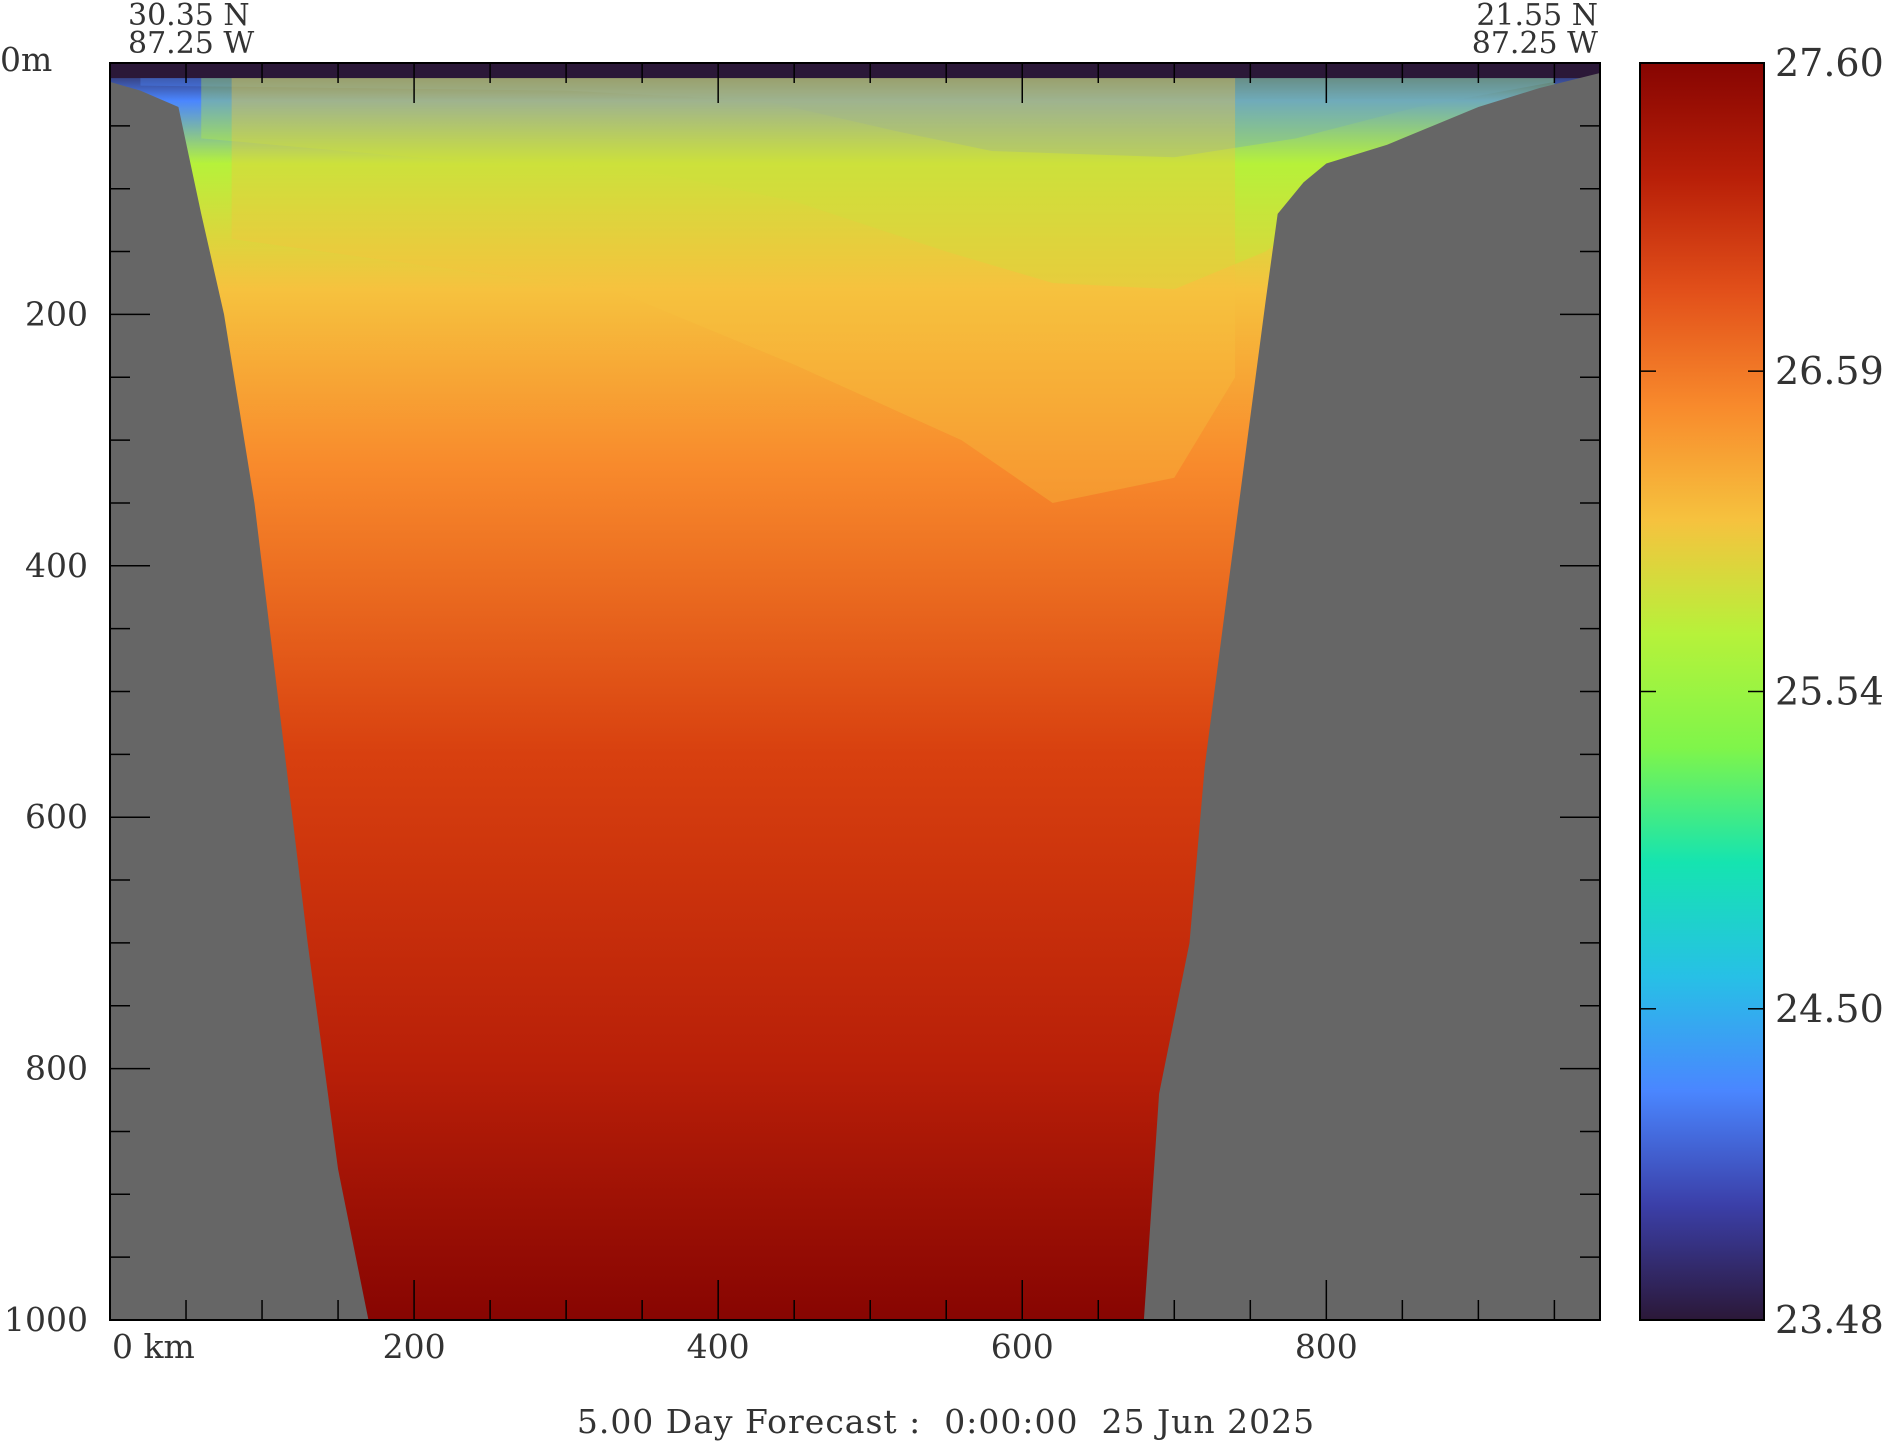  I want to click on colorbar-tick-label: 23.48, so click(1829, 1320).